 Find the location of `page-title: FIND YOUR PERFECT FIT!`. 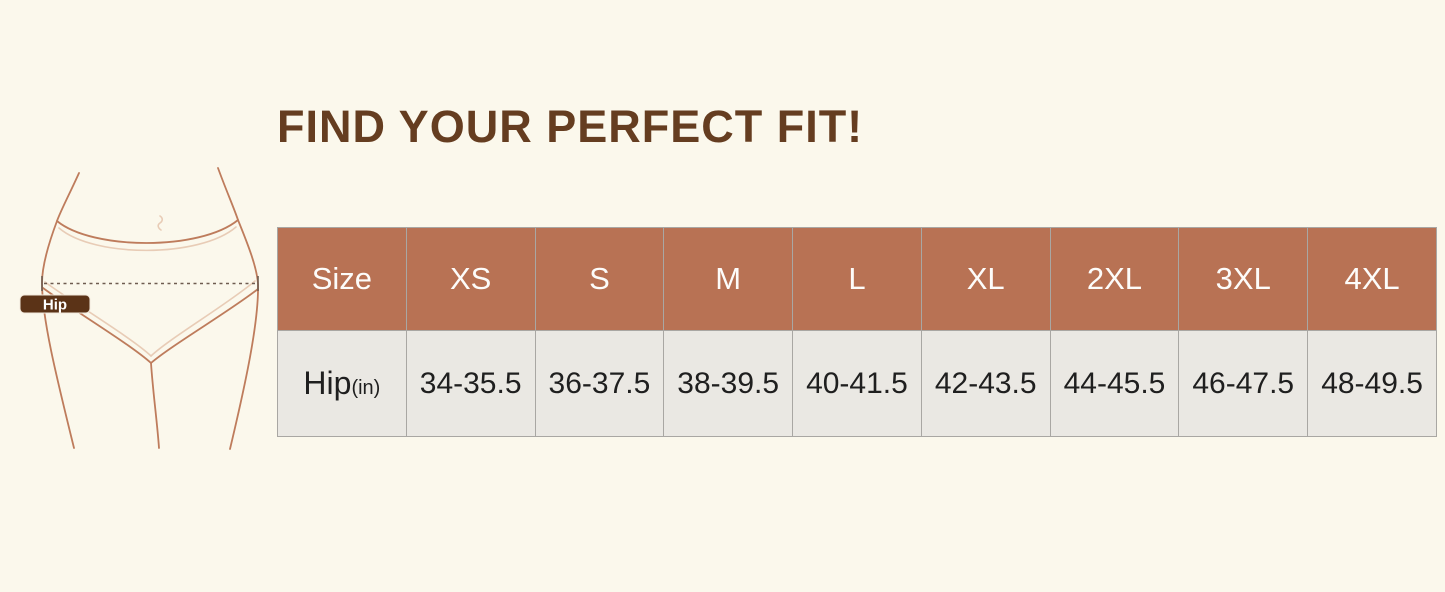

page-title: FIND YOUR PERFECT FIT! is located at coordinates (570, 126).